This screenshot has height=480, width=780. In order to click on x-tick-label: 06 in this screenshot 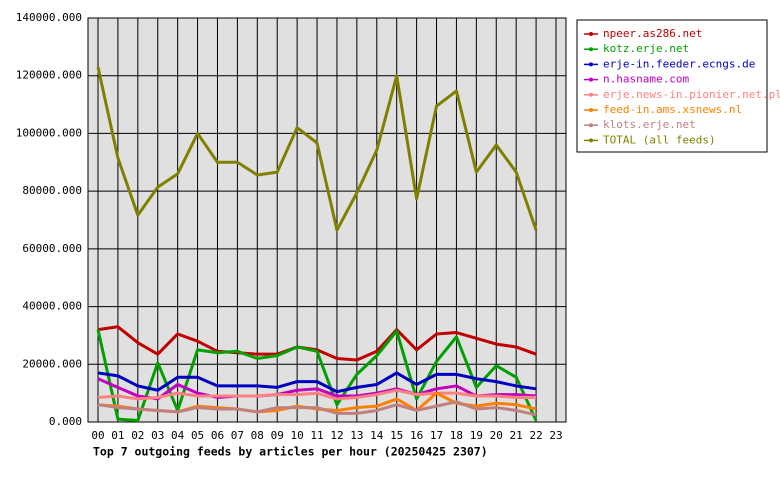, I will do `click(217, 435)`.